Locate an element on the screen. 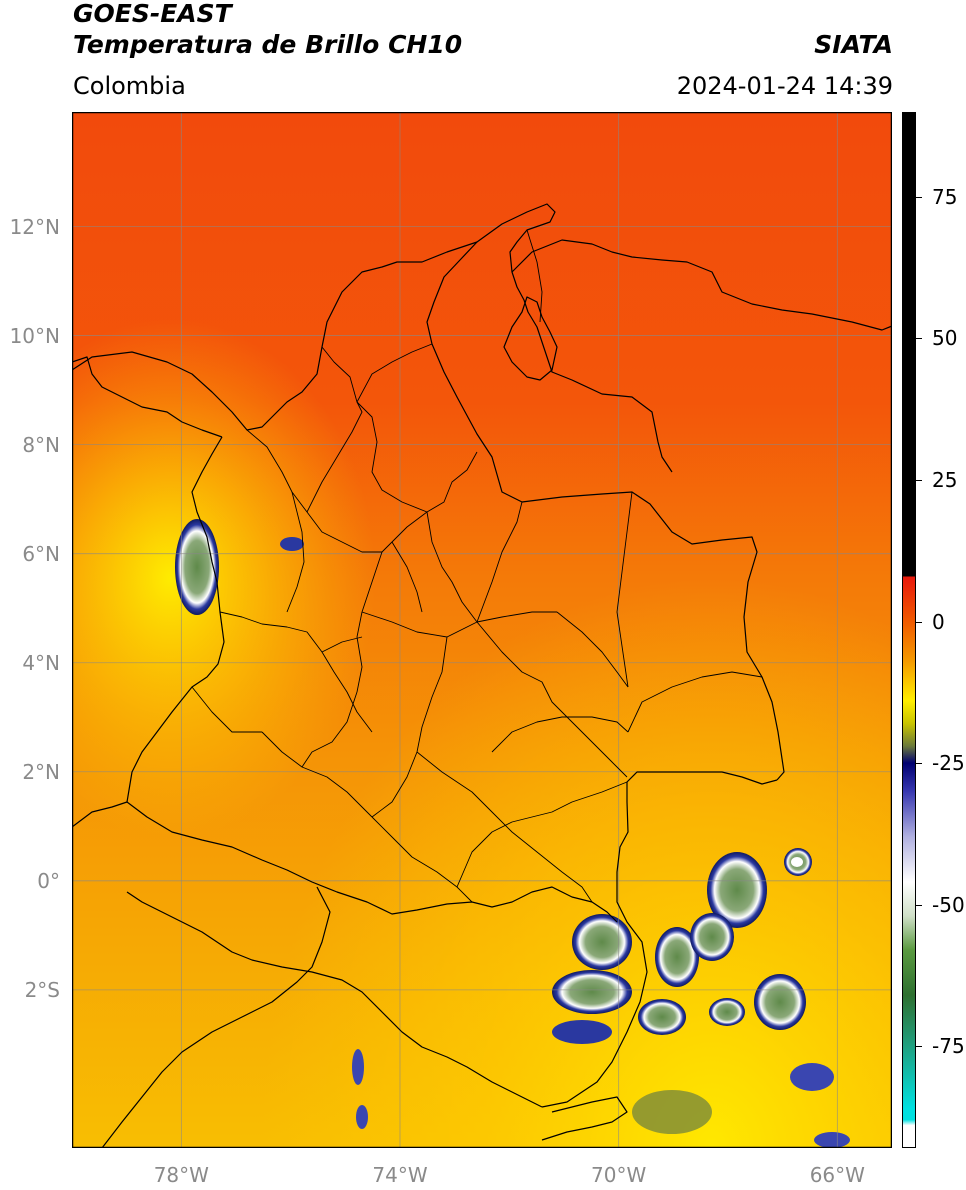  colorbar-tick-label: -75 is located at coordinates (948, 1046).